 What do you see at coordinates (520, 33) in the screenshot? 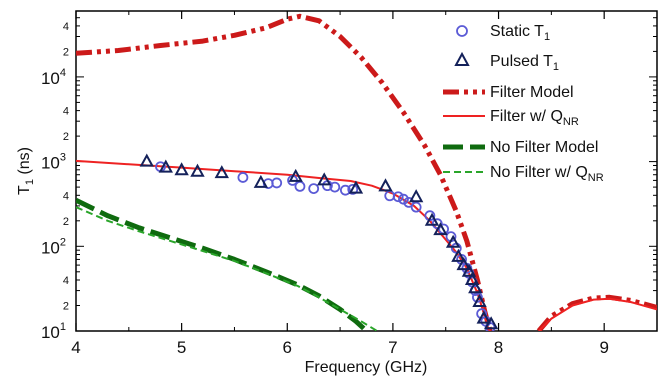
I see `legend-label: Static T1` at bounding box center [520, 33].